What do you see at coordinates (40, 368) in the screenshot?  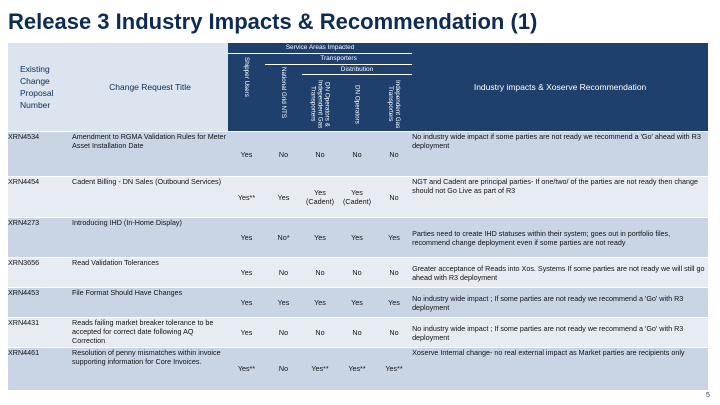 I see `row-cp-number: XRN4461` at bounding box center [40, 368].